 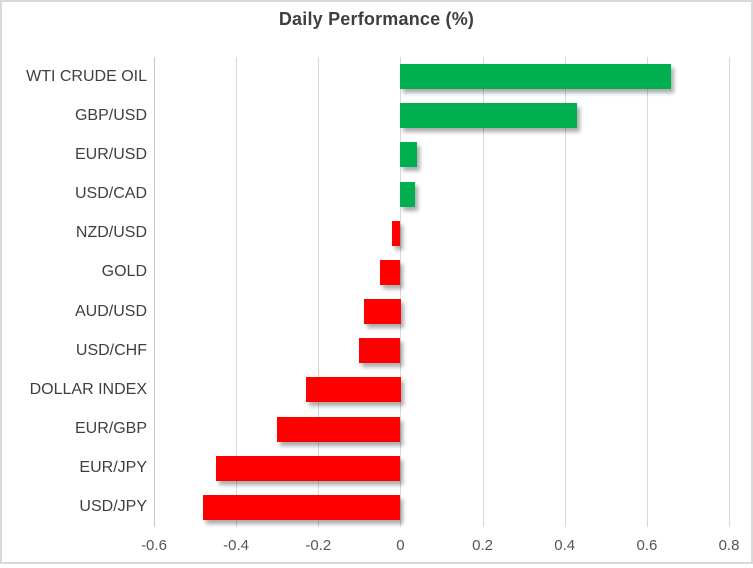 What do you see at coordinates (110, 194) in the screenshot?
I see `category-label: USD/CAD` at bounding box center [110, 194].